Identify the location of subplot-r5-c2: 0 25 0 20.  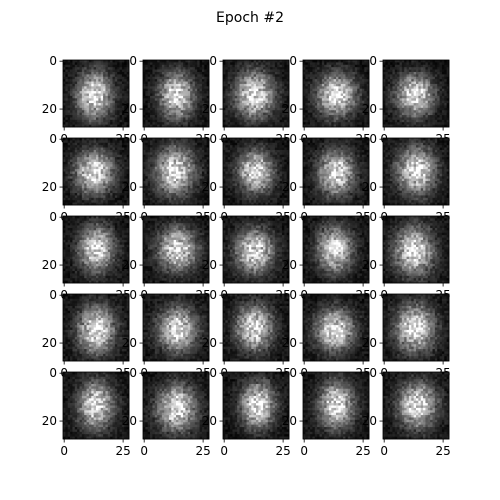
(166, 412).